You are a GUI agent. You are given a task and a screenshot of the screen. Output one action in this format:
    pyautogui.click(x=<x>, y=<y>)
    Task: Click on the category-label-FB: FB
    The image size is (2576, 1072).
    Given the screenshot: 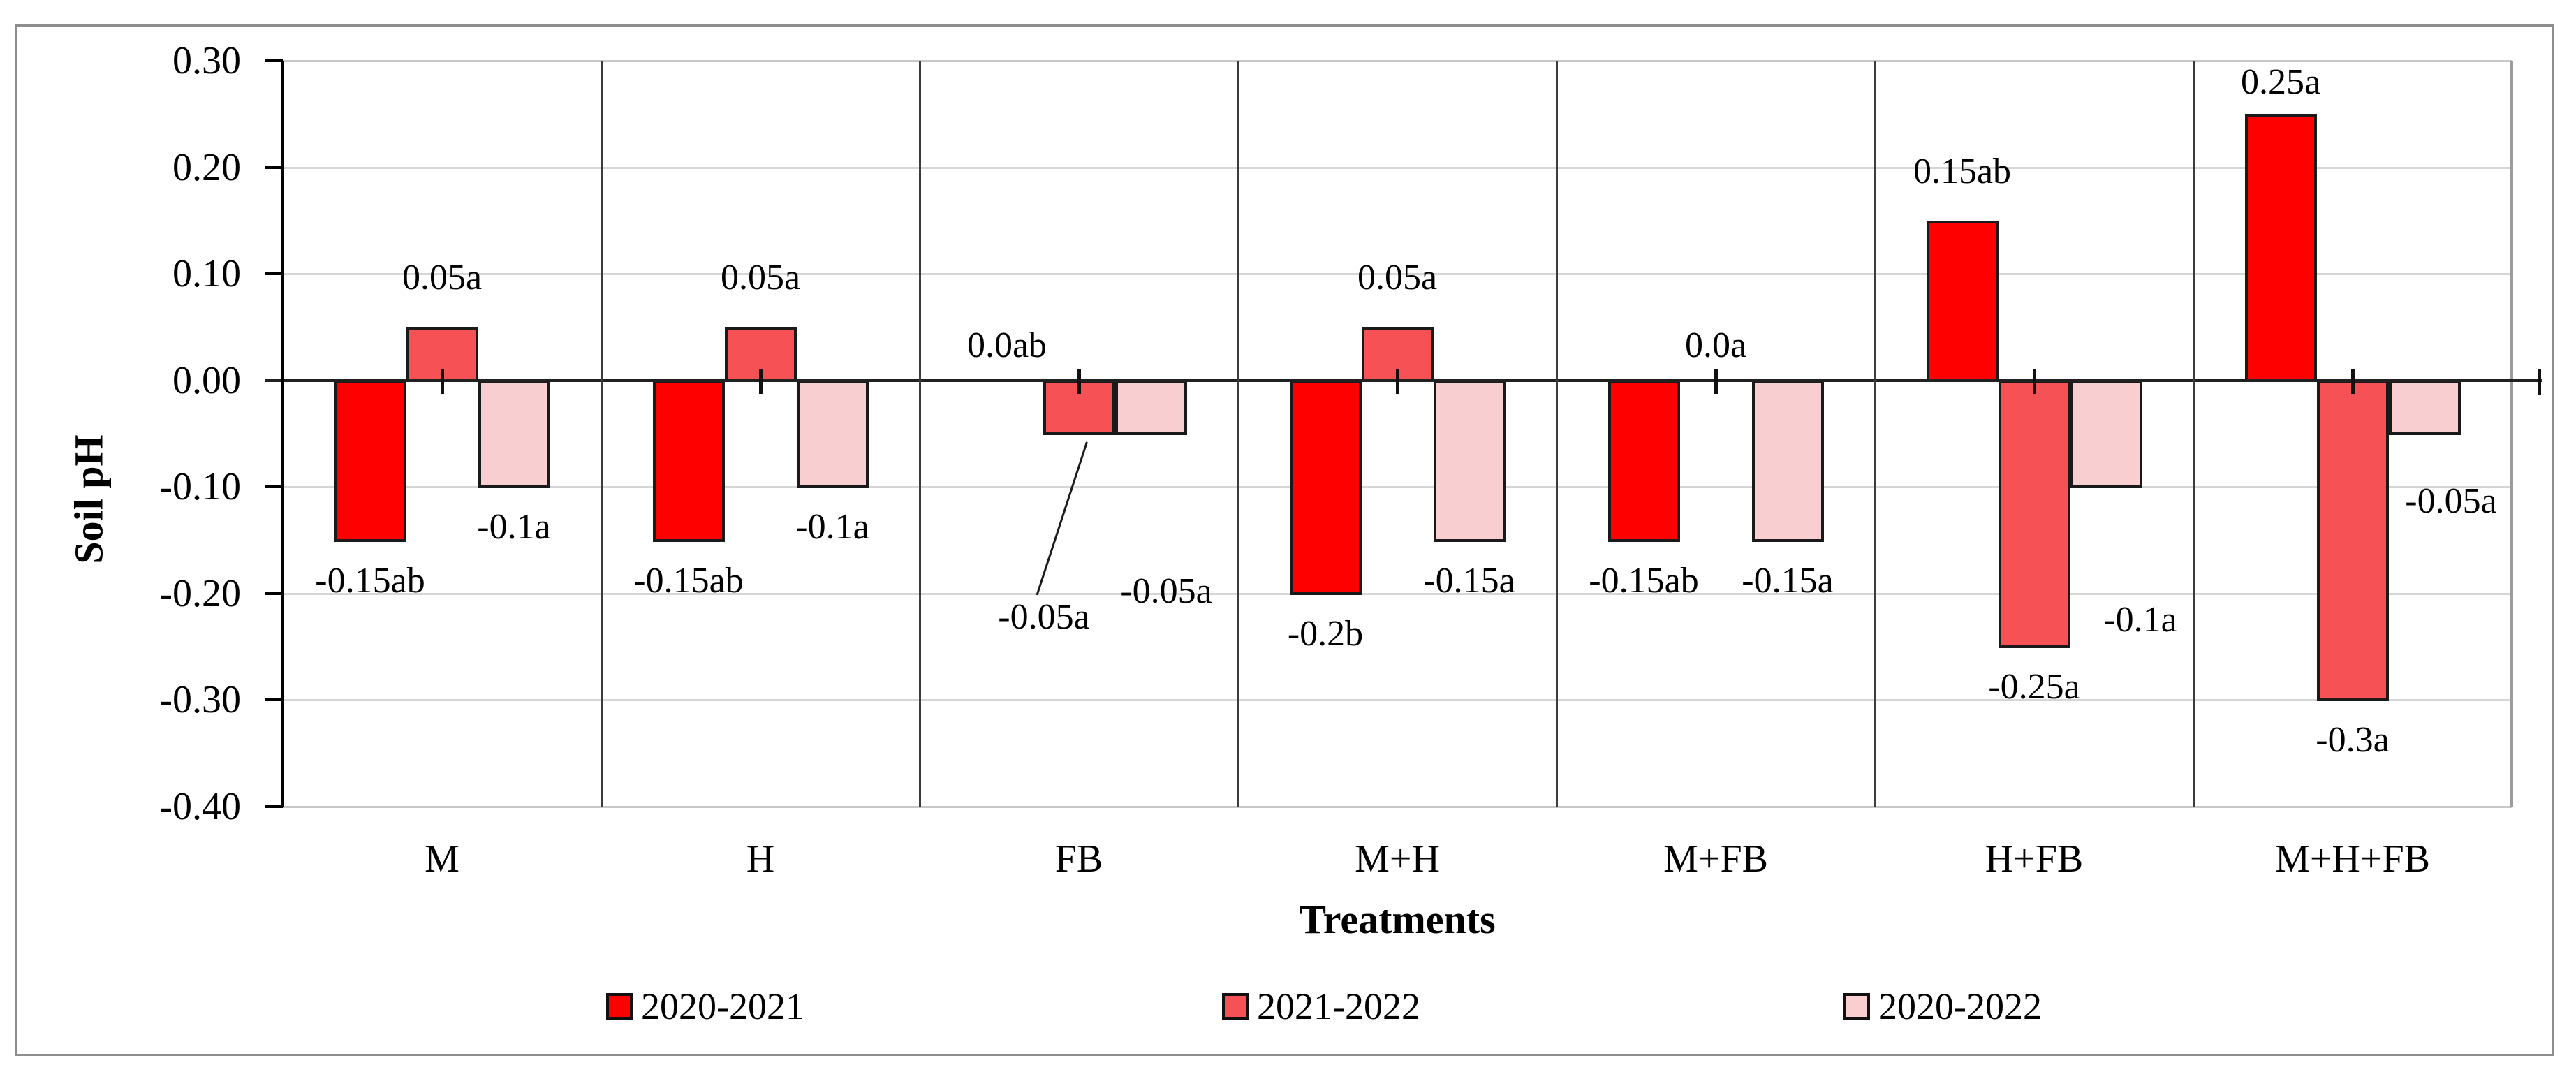 What is the action you would take?
    pyautogui.click(x=1078, y=859)
    